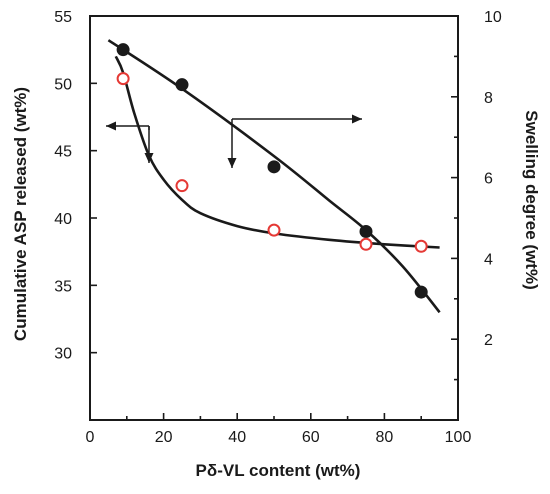 Image resolution: width=550 pixels, height=494 pixels. Describe the element at coordinates (90, 437) in the screenshot. I see `x-tick-label: 0` at that location.